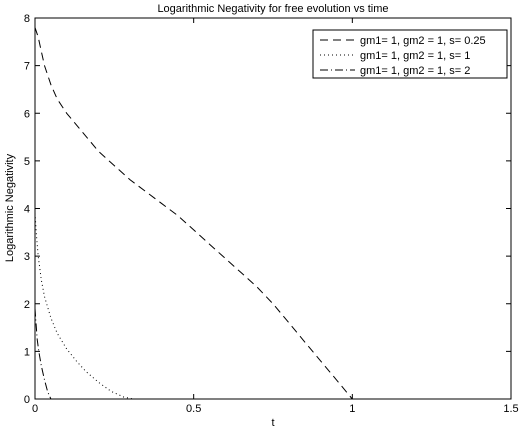 The image size is (520, 430). Describe the element at coordinates (10, 207) in the screenshot. I see `y-axis-label: Logarithmic Negativity` at that location.